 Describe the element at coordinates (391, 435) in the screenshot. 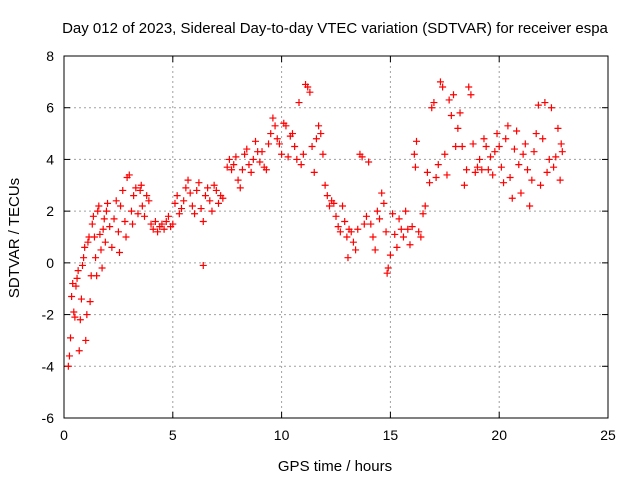

I see `x-tick-label: 15` at that location.